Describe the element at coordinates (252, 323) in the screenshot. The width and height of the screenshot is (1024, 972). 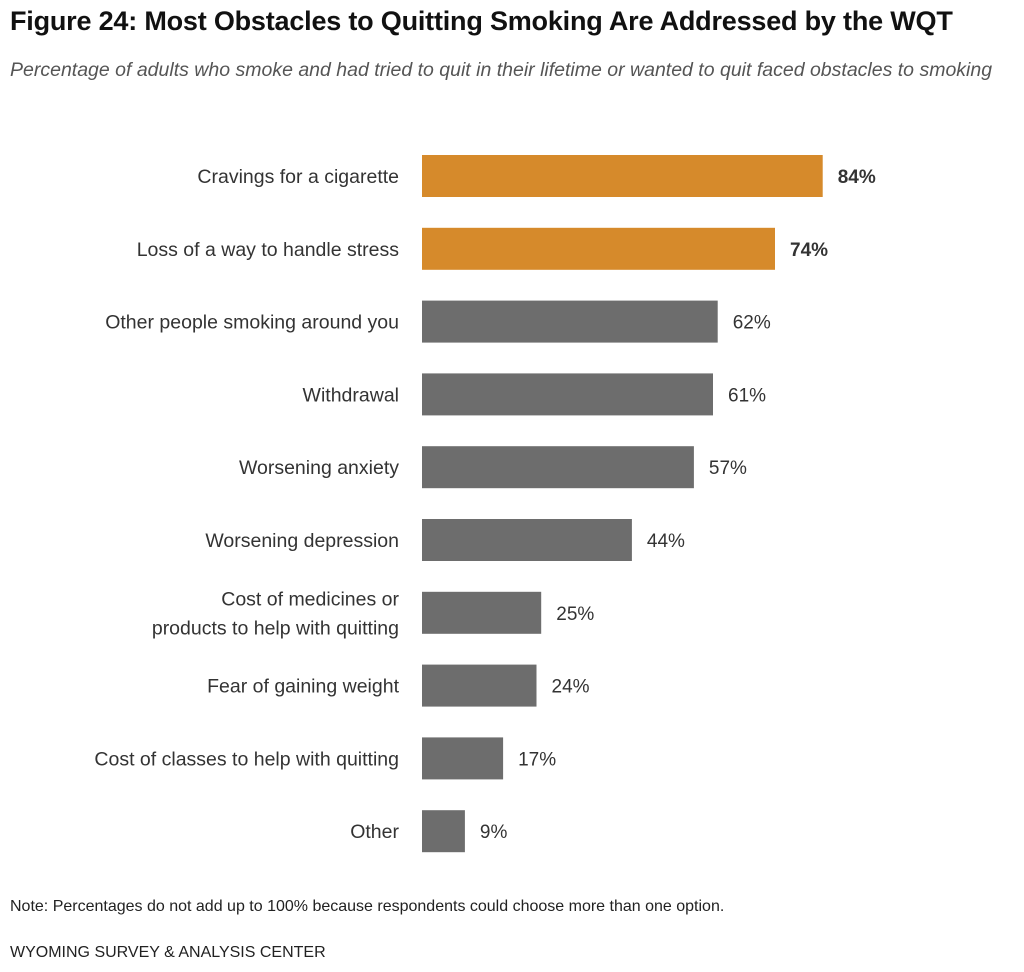
I see `category-label-2: Other people smoking around you` at that location.